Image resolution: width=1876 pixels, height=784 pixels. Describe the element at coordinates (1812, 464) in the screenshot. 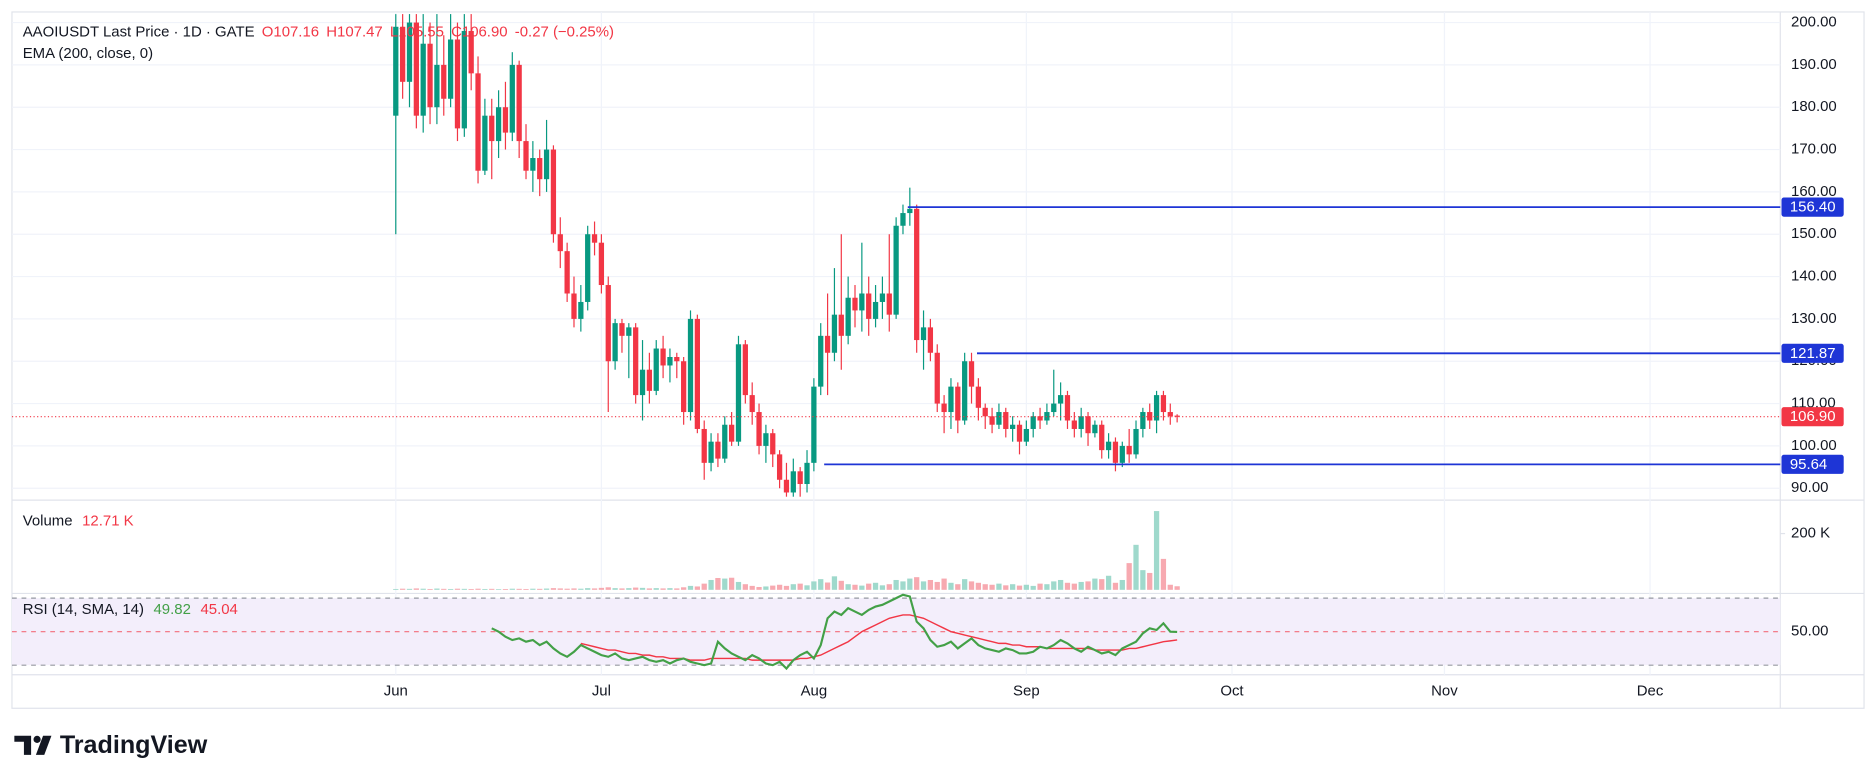

I see `level-tag` at that location.